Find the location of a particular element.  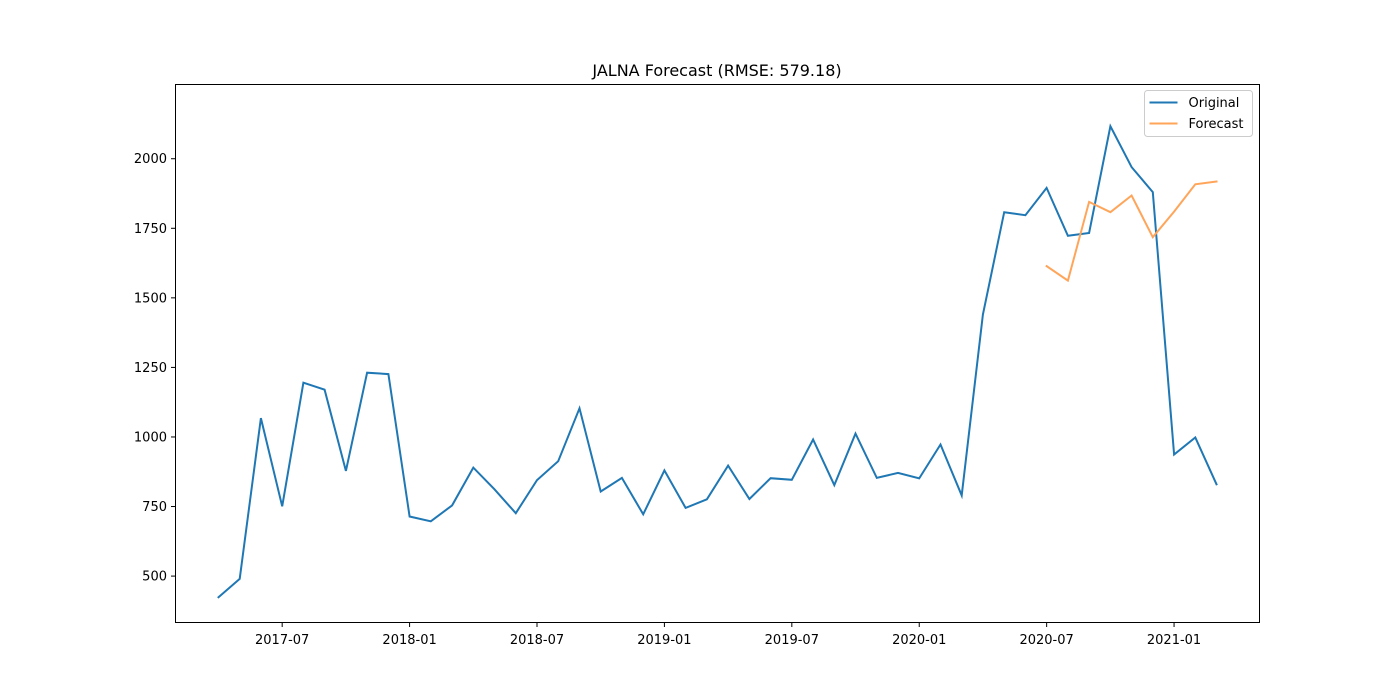

y-tick-label: 1500 is located at coordinates (150, 298).